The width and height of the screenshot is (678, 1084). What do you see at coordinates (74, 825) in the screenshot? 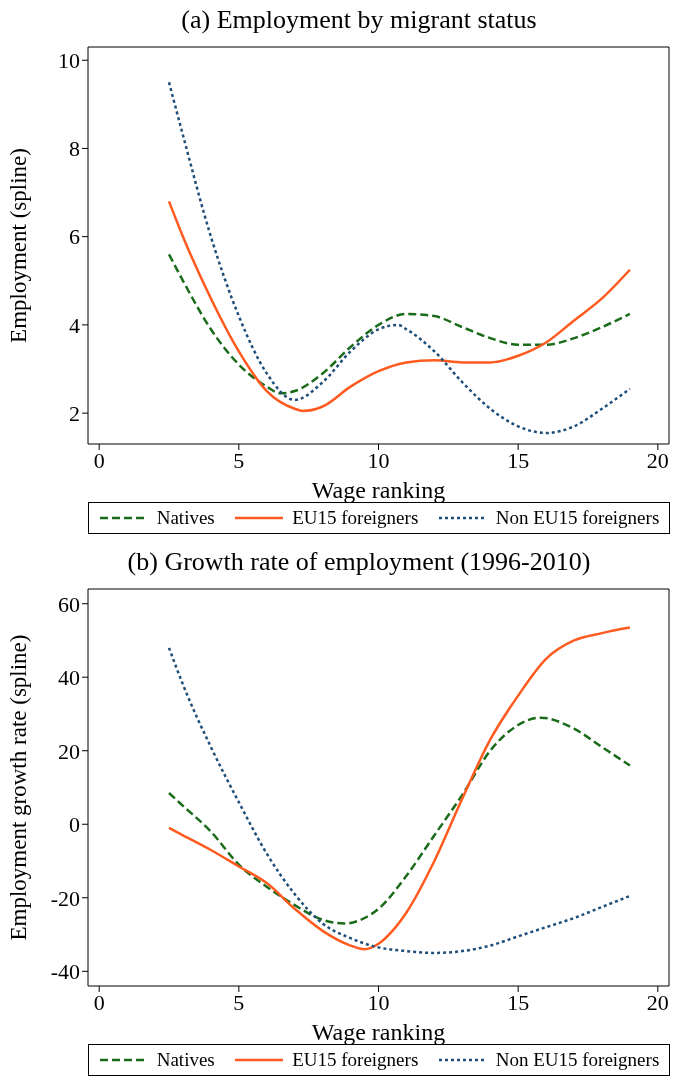
I see `y-tick-label: 0` at bounding box center [74, 825].